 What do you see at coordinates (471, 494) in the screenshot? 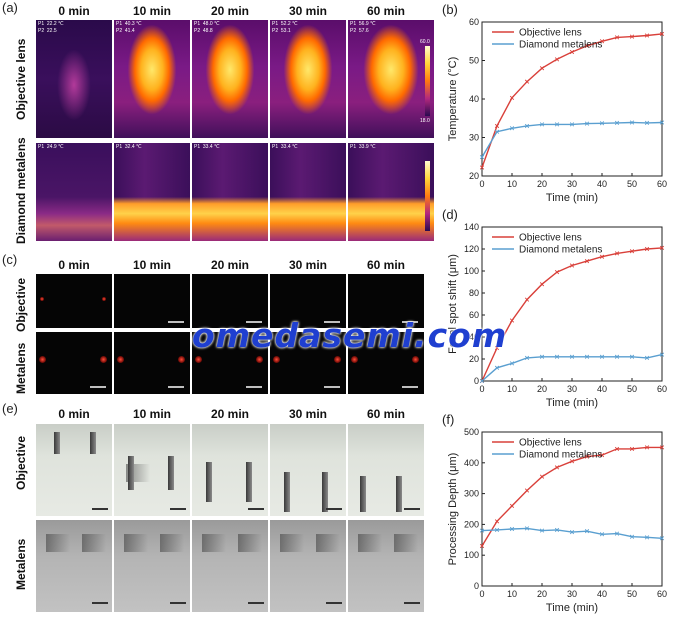
I see `y-tick-label: 300` at bounding box center [471, 494].